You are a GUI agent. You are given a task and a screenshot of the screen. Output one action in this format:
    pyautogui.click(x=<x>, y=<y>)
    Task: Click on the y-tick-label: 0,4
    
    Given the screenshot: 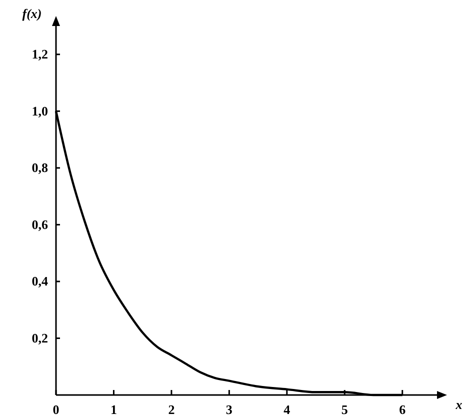 What is the action you would take?
    pyautogui.click(x=40, y=281)
    